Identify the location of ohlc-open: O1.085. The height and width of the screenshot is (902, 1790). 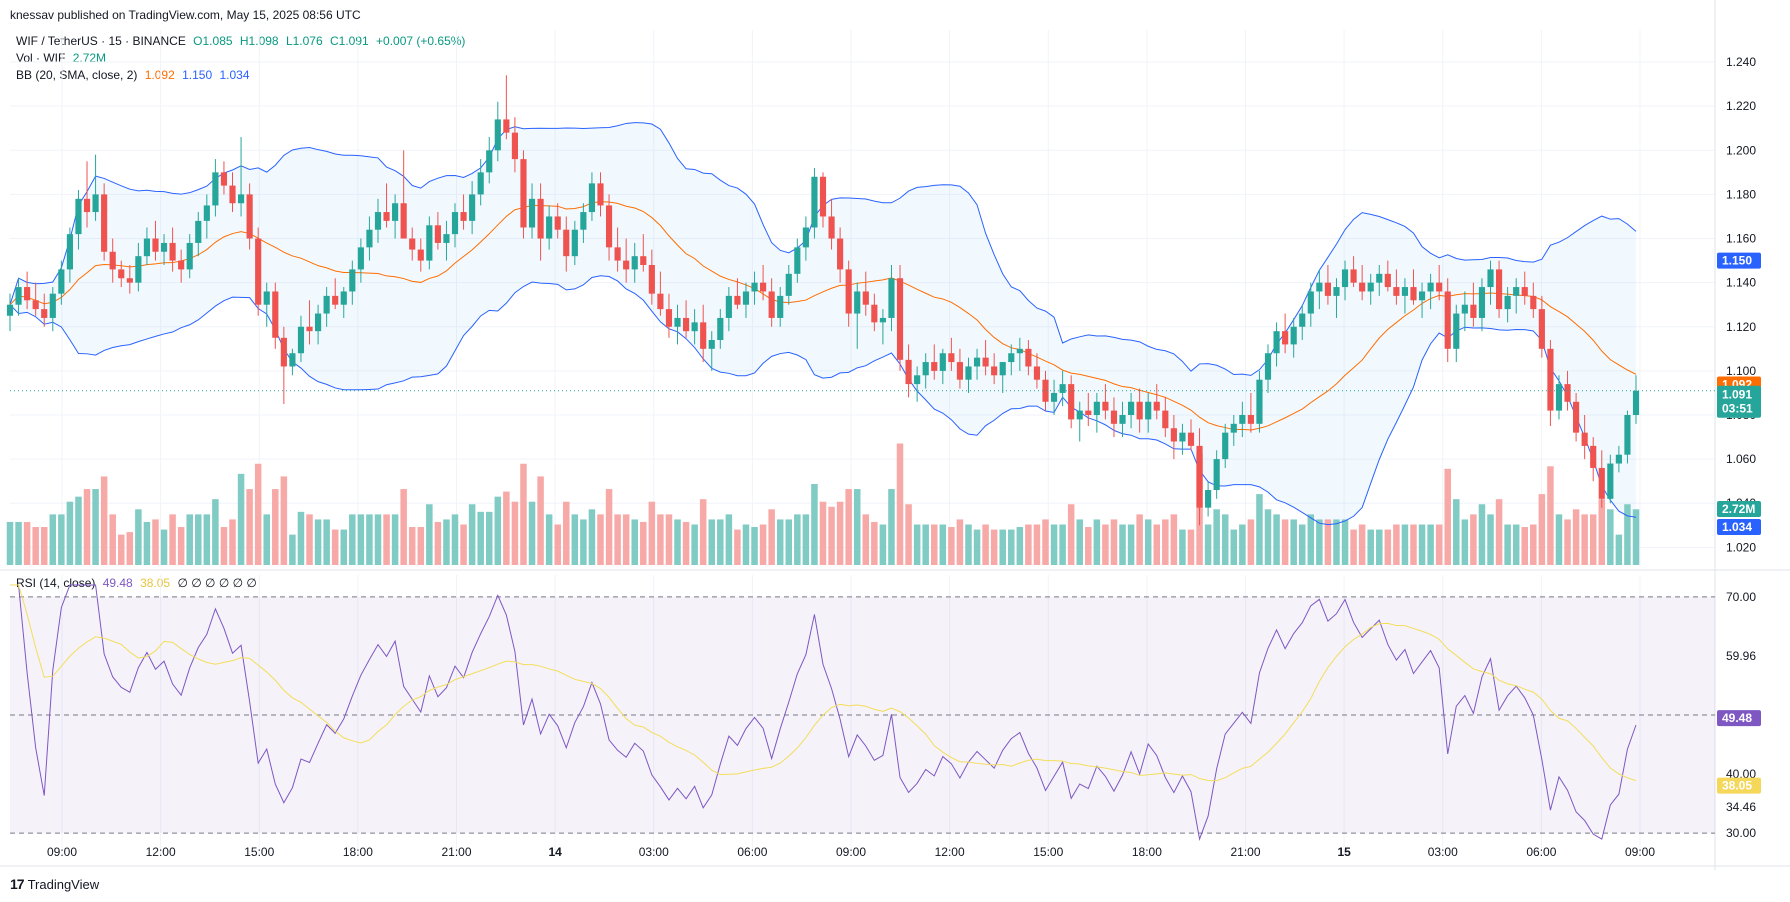
(213, 41).